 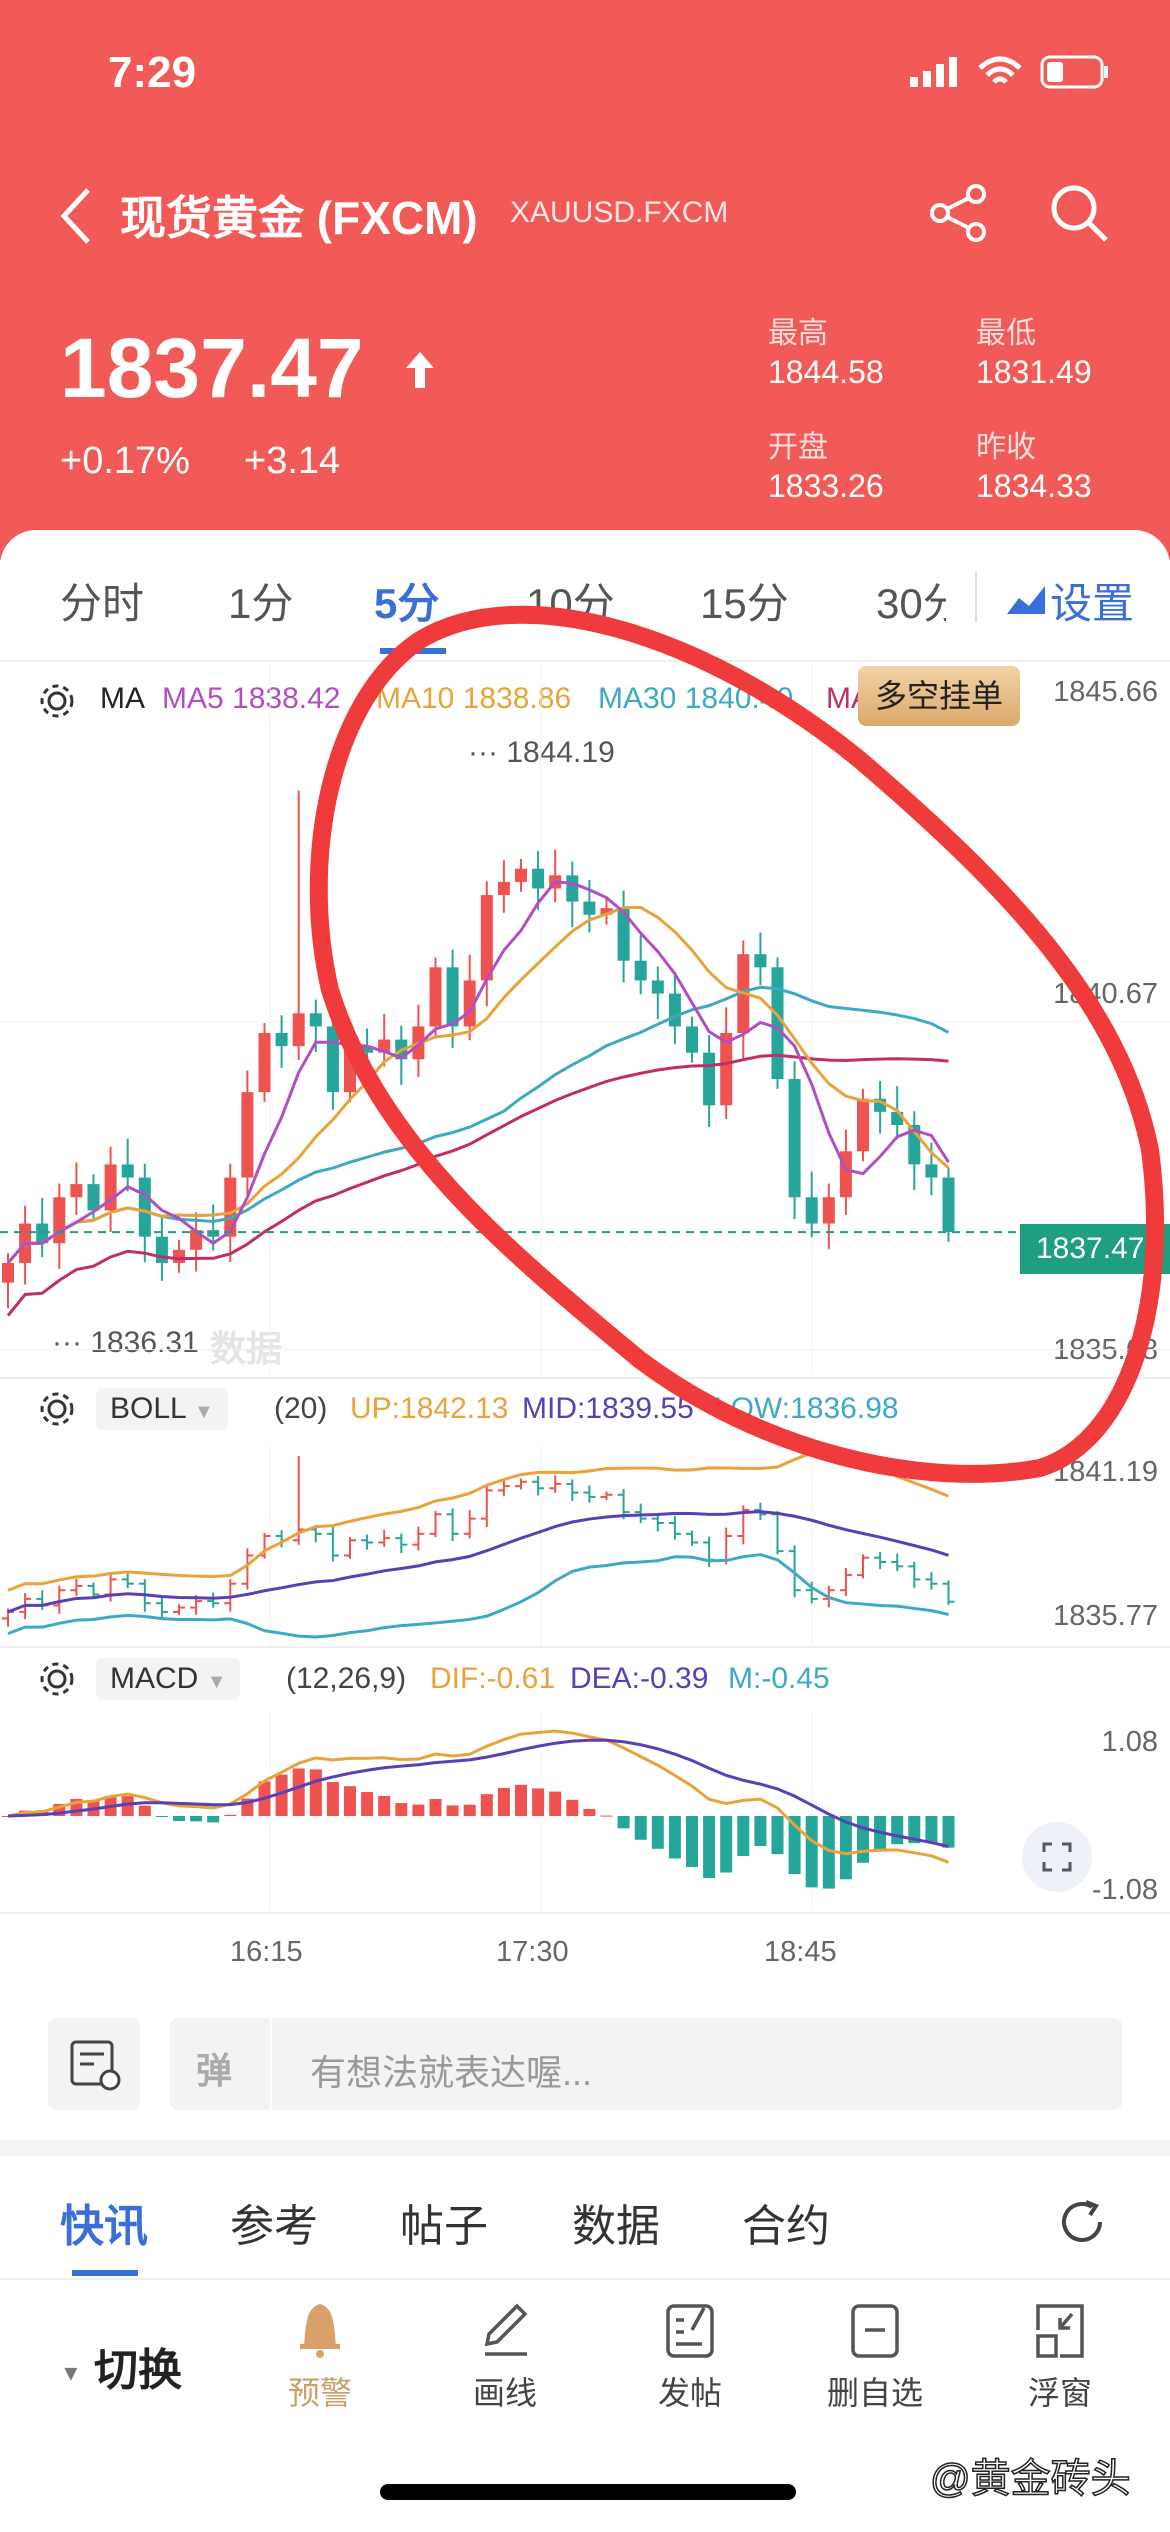 I want to click on macd-dea: DEA:-0.39, so click(x=639, y=1678).